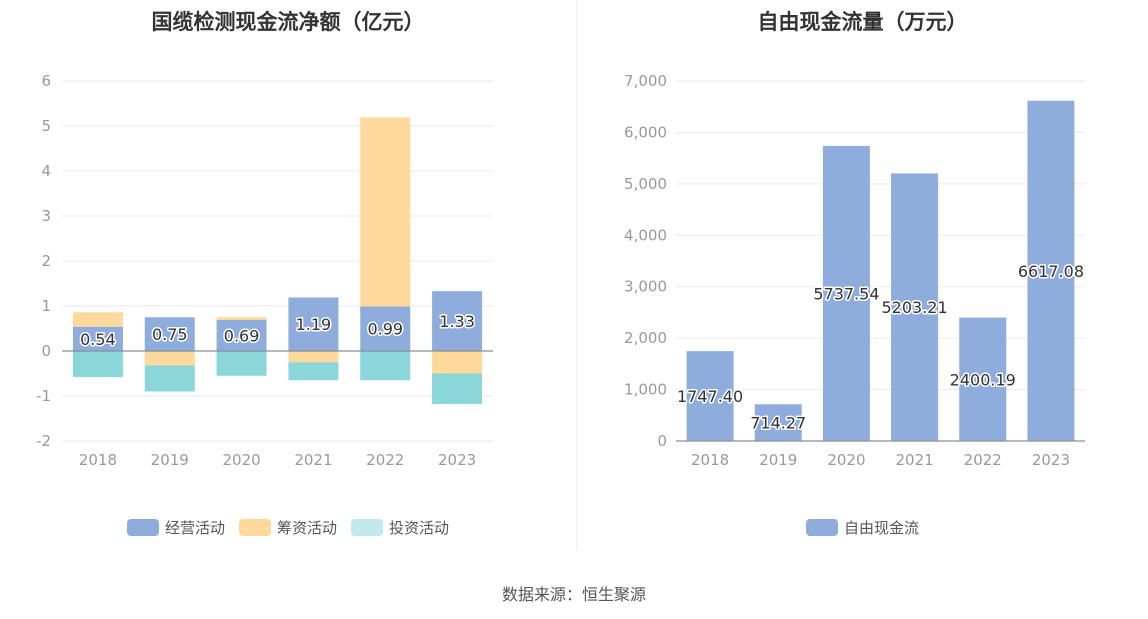 The height and width of the screenshot is (619, 1148). Describe the element at coordinates (573, 594) in the screenshot. I see `data-source: 数据来源：恒生聚源` at that location.